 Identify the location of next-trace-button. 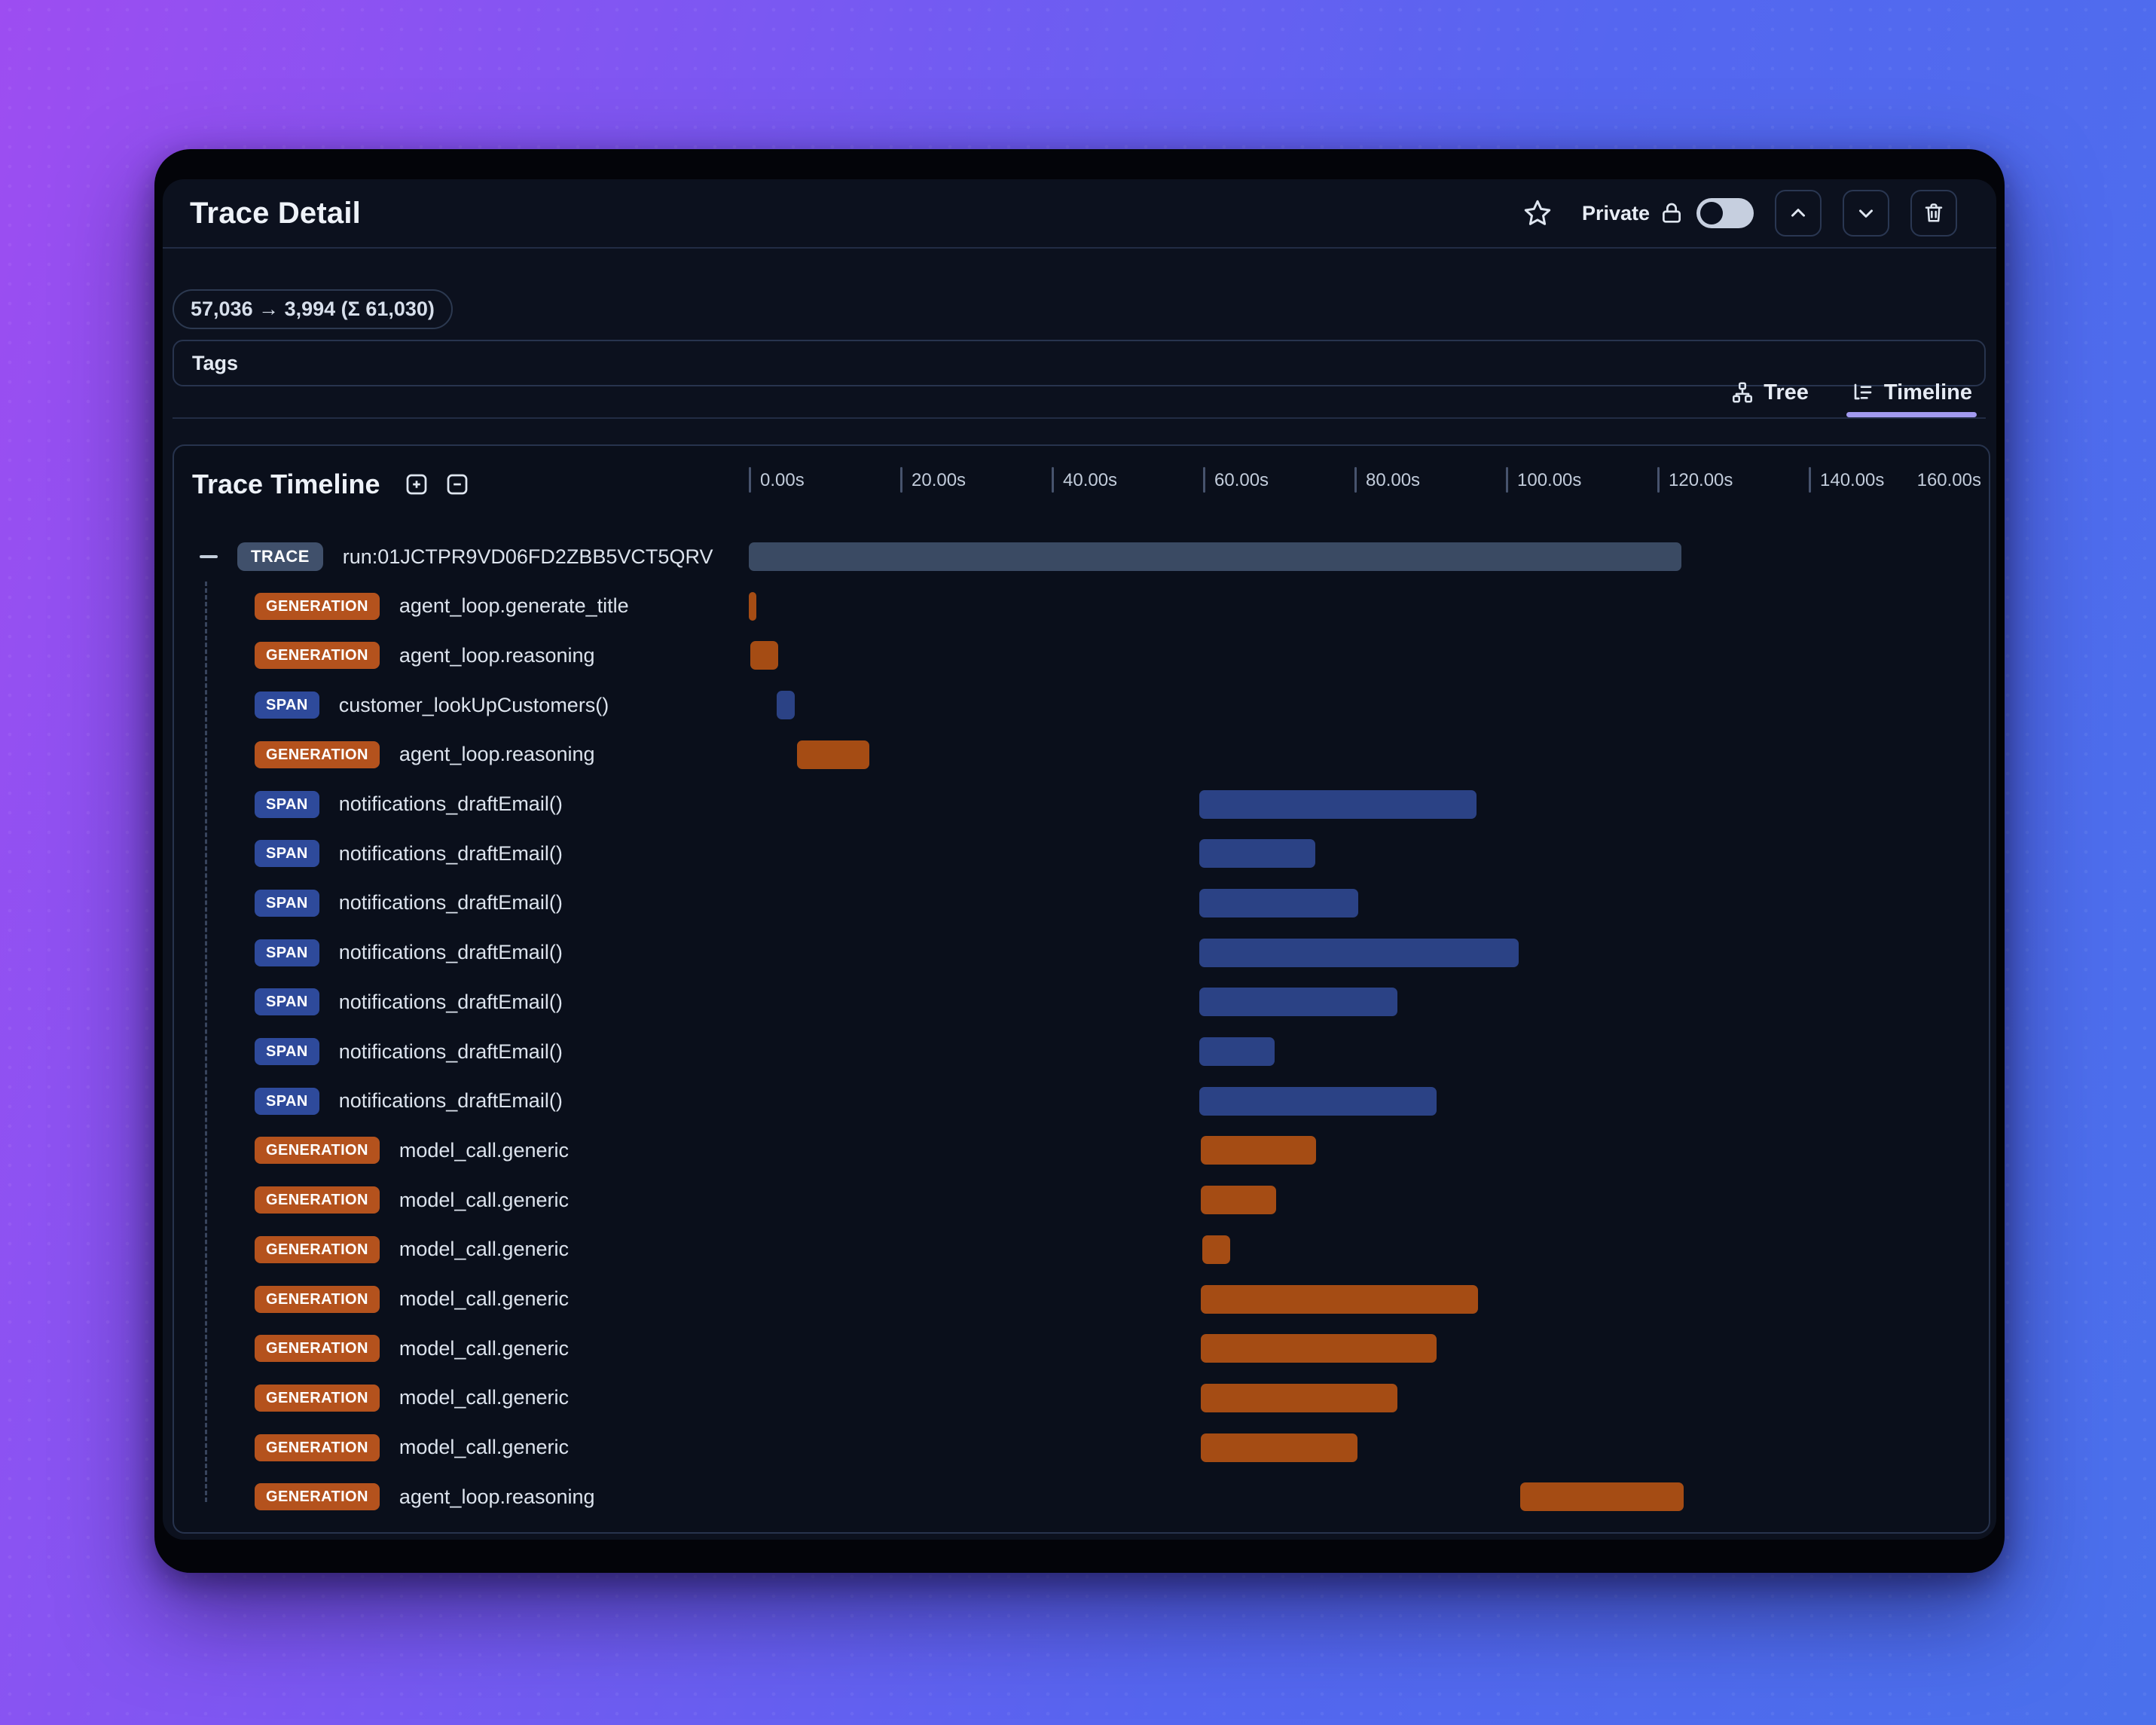
(1866, 214).